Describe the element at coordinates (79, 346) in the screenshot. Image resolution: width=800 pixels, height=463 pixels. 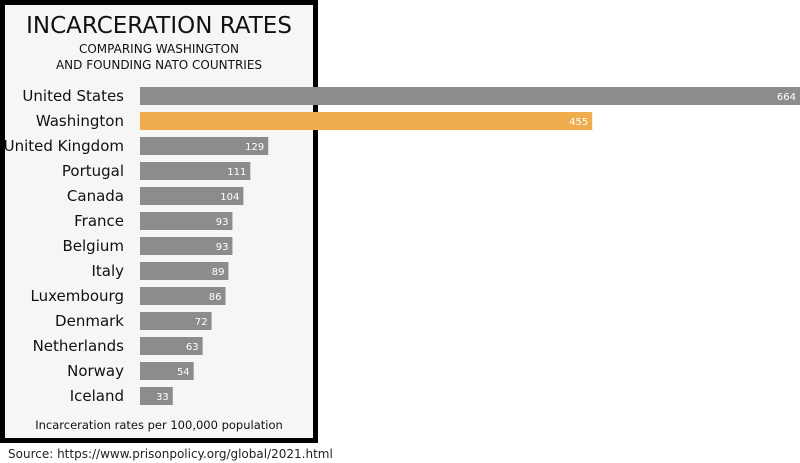
I see `category-label: Netherlands` at that location.